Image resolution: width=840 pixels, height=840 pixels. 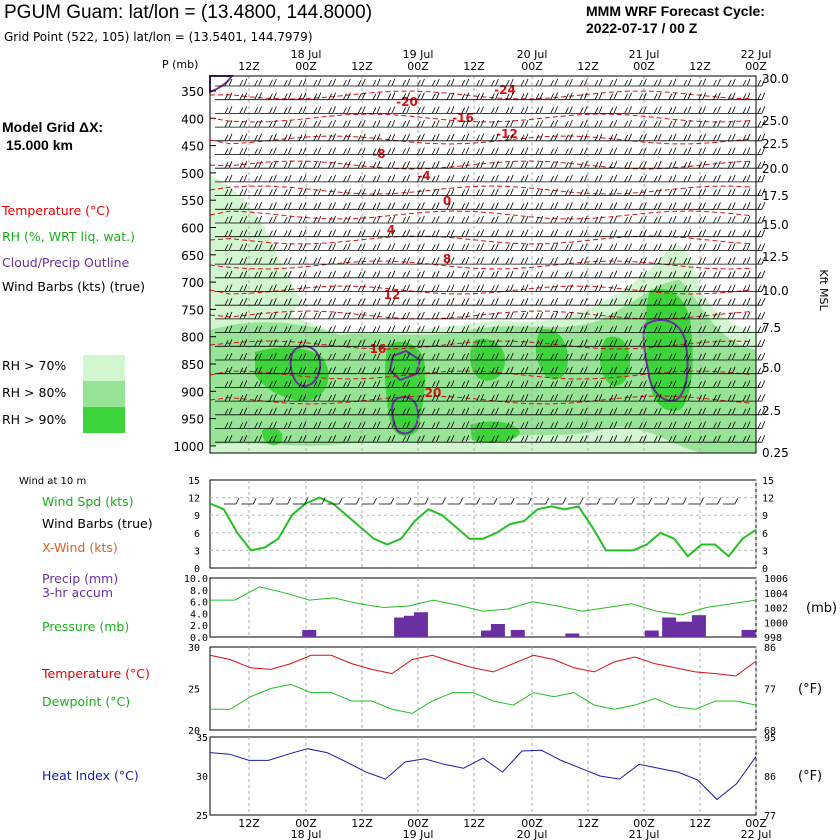 I want to click on kft-tick-17.5: 17.5, so click(x=775, y=196).